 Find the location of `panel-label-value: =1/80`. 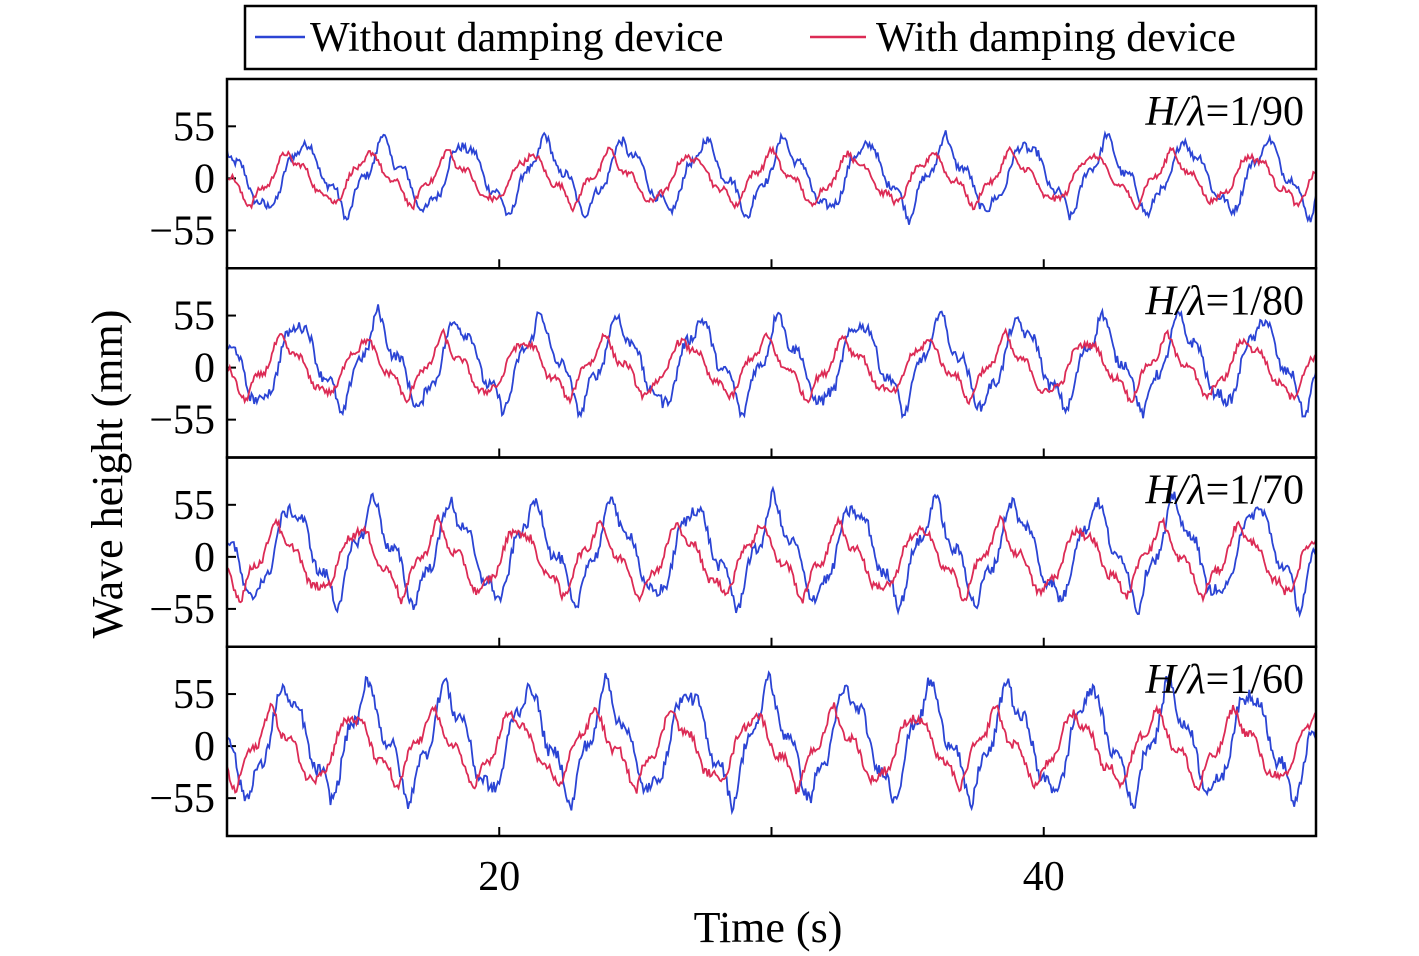

panel-label-value: =1/80 is located at coordinates (1255, 301).